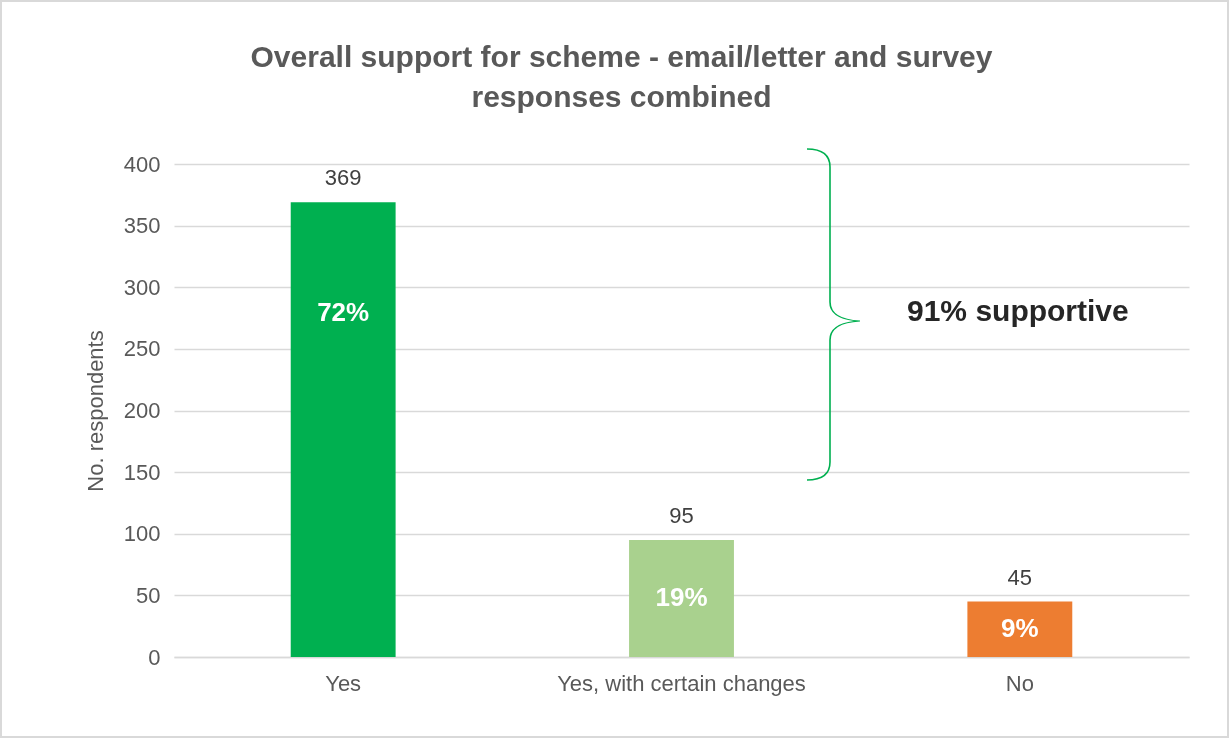  What do you see at coordinates (681, 683) in the screenshot?
I see `x-tick-label: Yes, with certain changes` at bounding box center [681, 683].